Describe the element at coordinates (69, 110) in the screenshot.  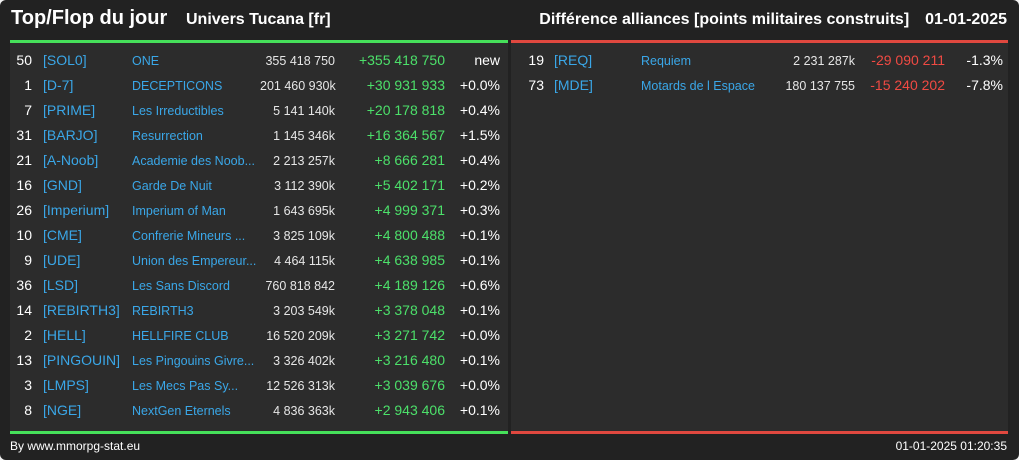
I see `alliance-tag-link: [PRIME]` at that location.